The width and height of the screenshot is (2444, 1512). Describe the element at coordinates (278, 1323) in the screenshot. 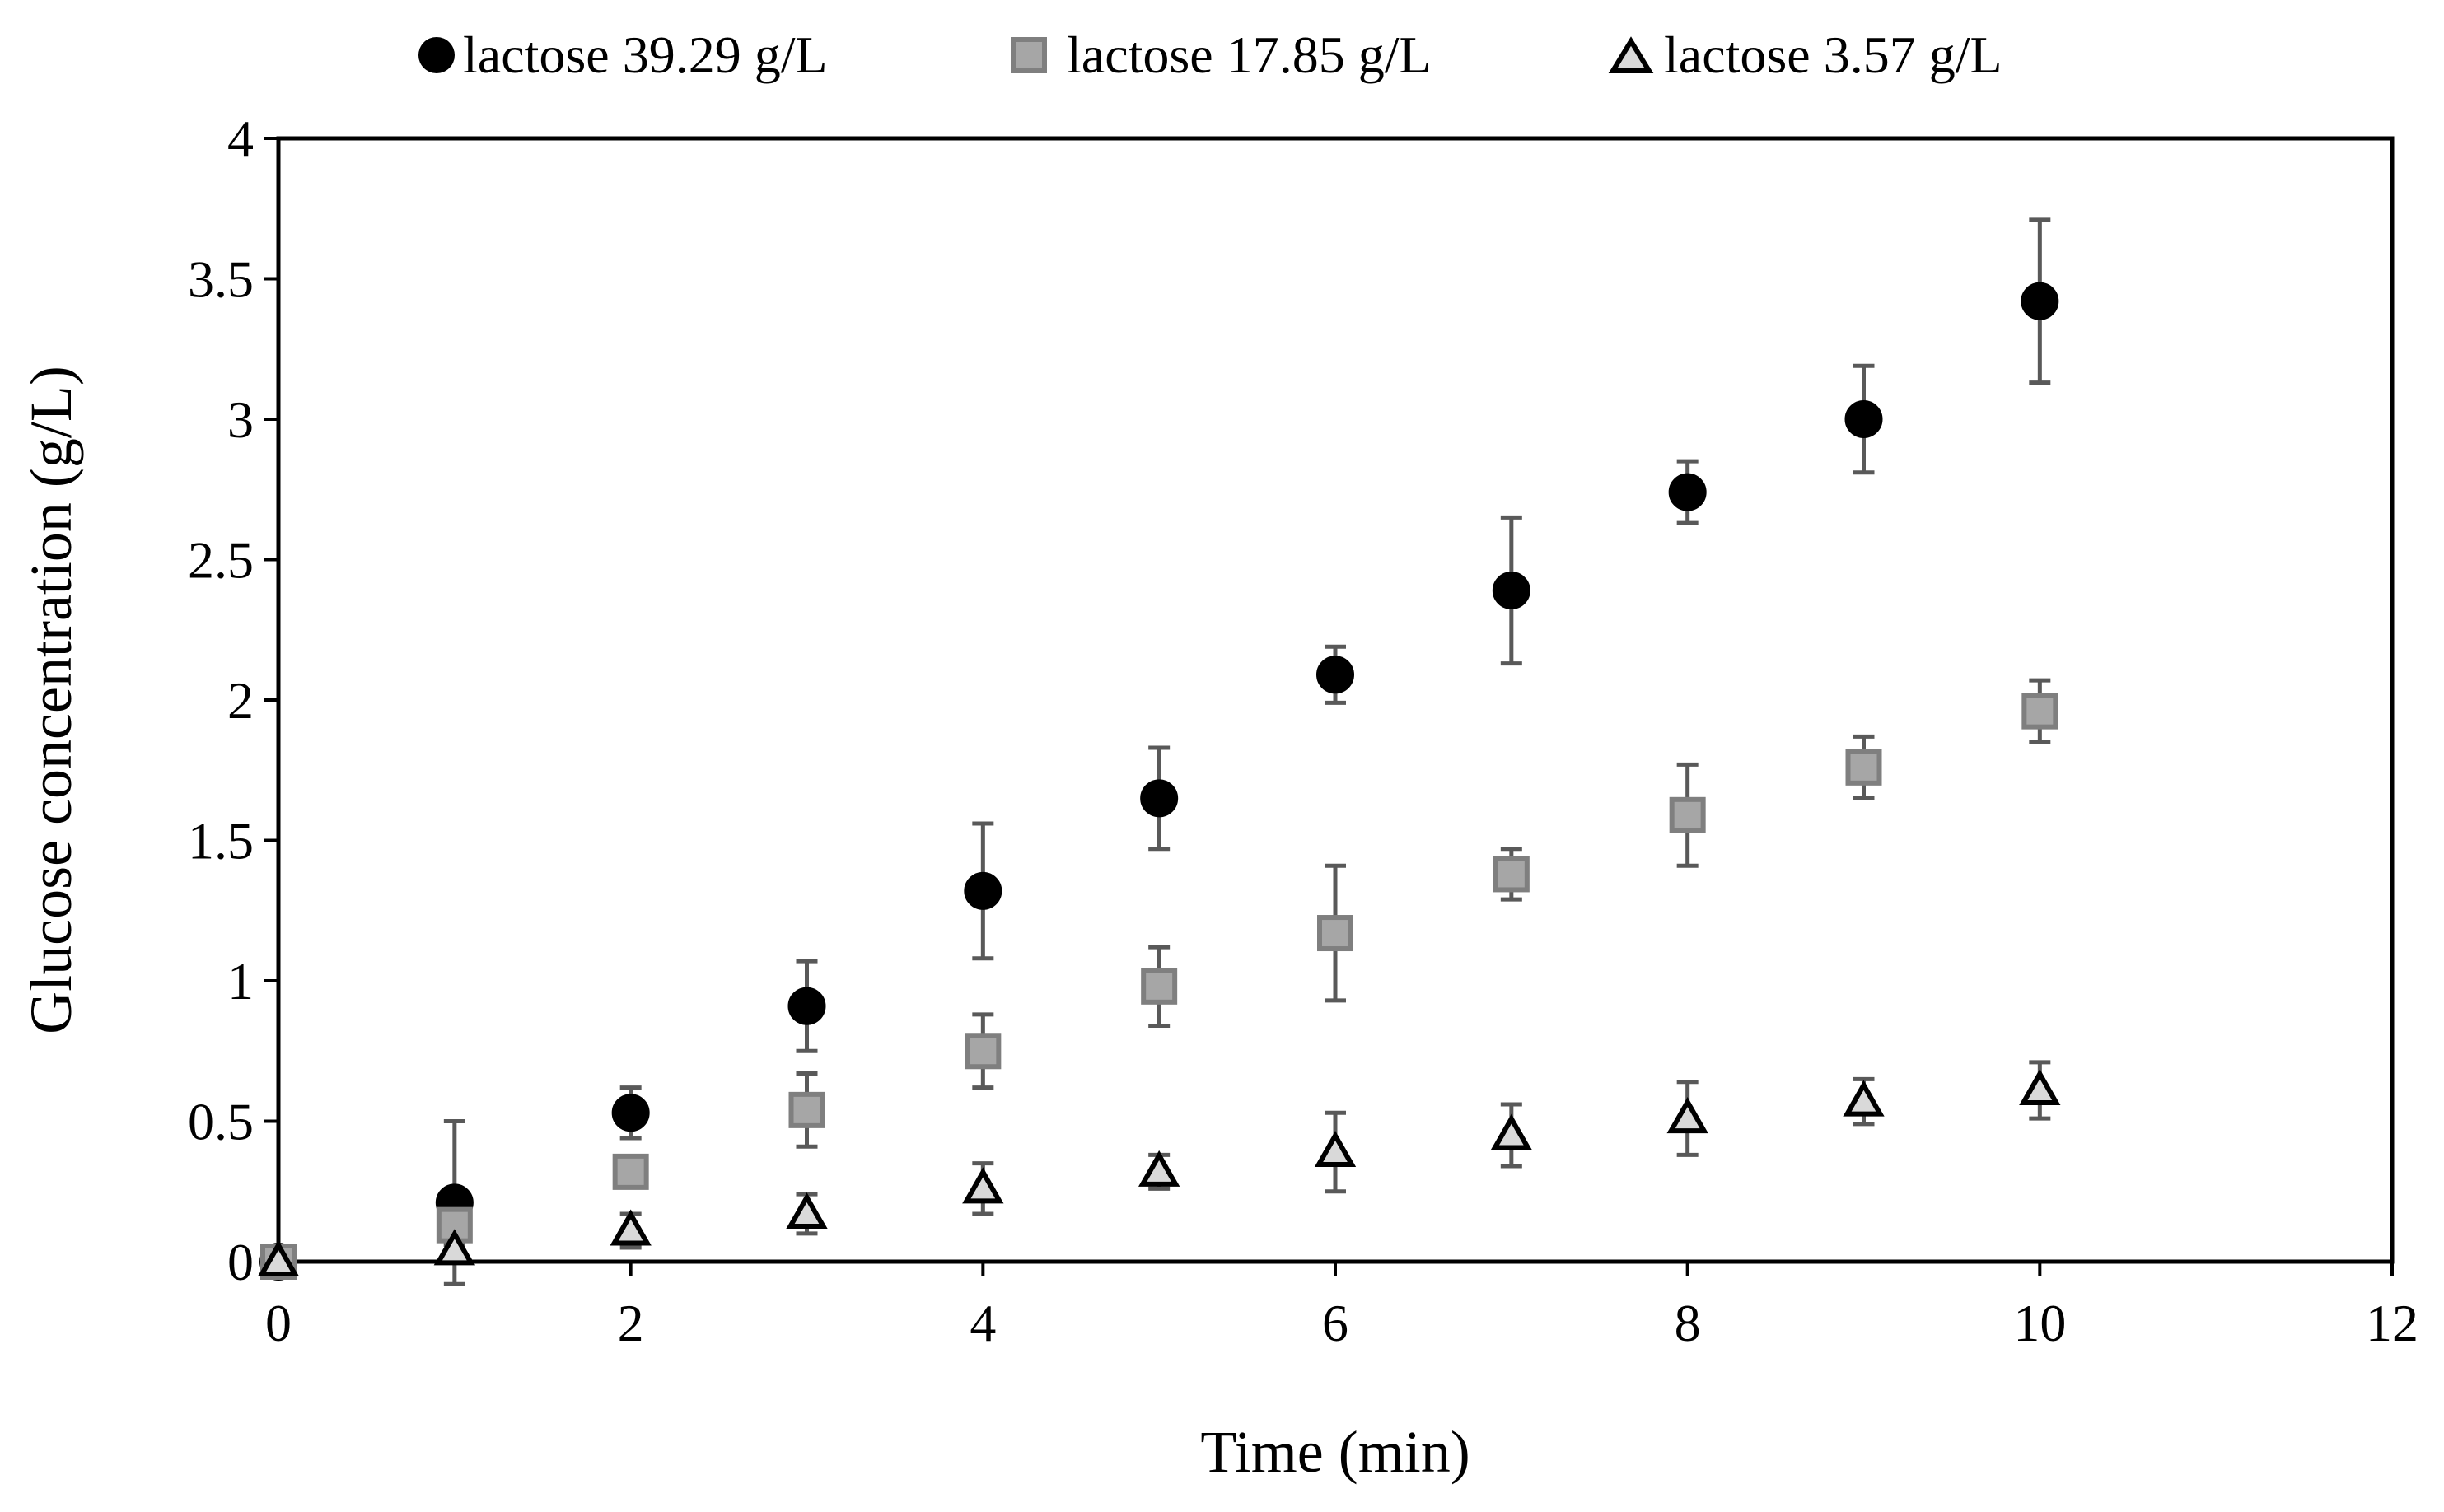

I see `x-tick-label: 0` at that location.